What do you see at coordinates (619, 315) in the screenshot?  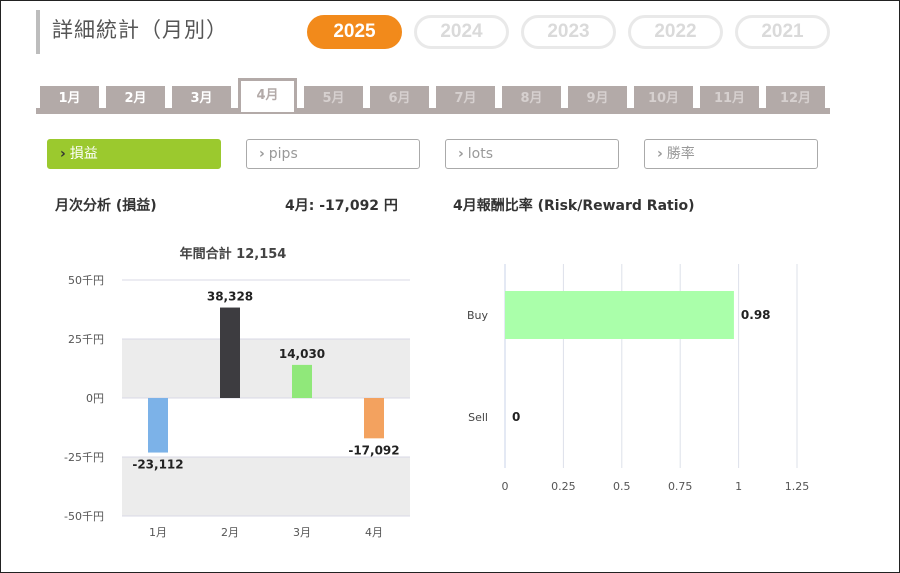 I see `bar-Buy` at bounding box center [619, 315].